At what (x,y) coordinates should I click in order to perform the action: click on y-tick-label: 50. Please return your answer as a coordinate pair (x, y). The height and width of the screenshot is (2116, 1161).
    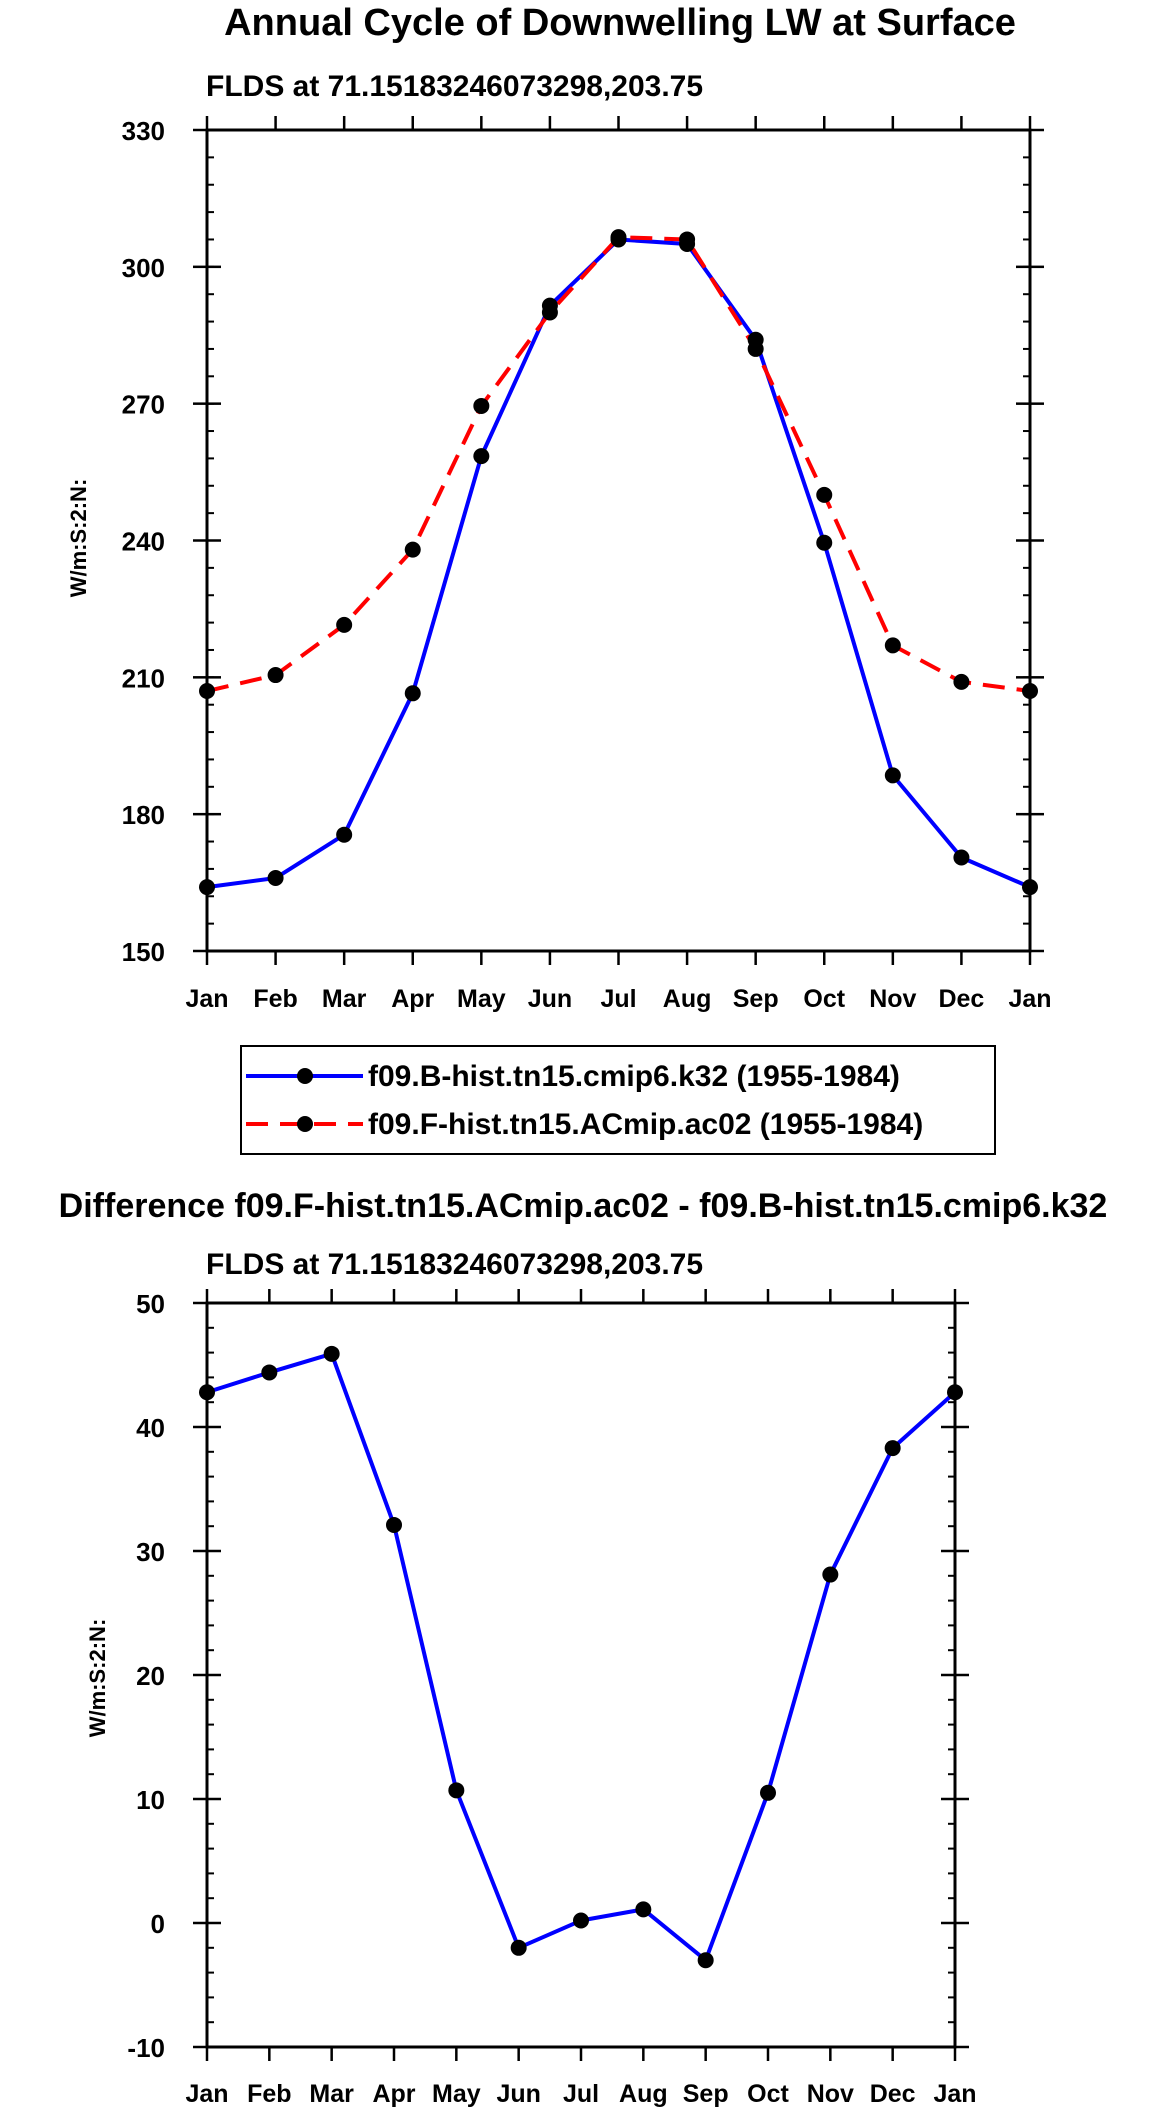
    Looking at the image, I should click on (150, 1304).